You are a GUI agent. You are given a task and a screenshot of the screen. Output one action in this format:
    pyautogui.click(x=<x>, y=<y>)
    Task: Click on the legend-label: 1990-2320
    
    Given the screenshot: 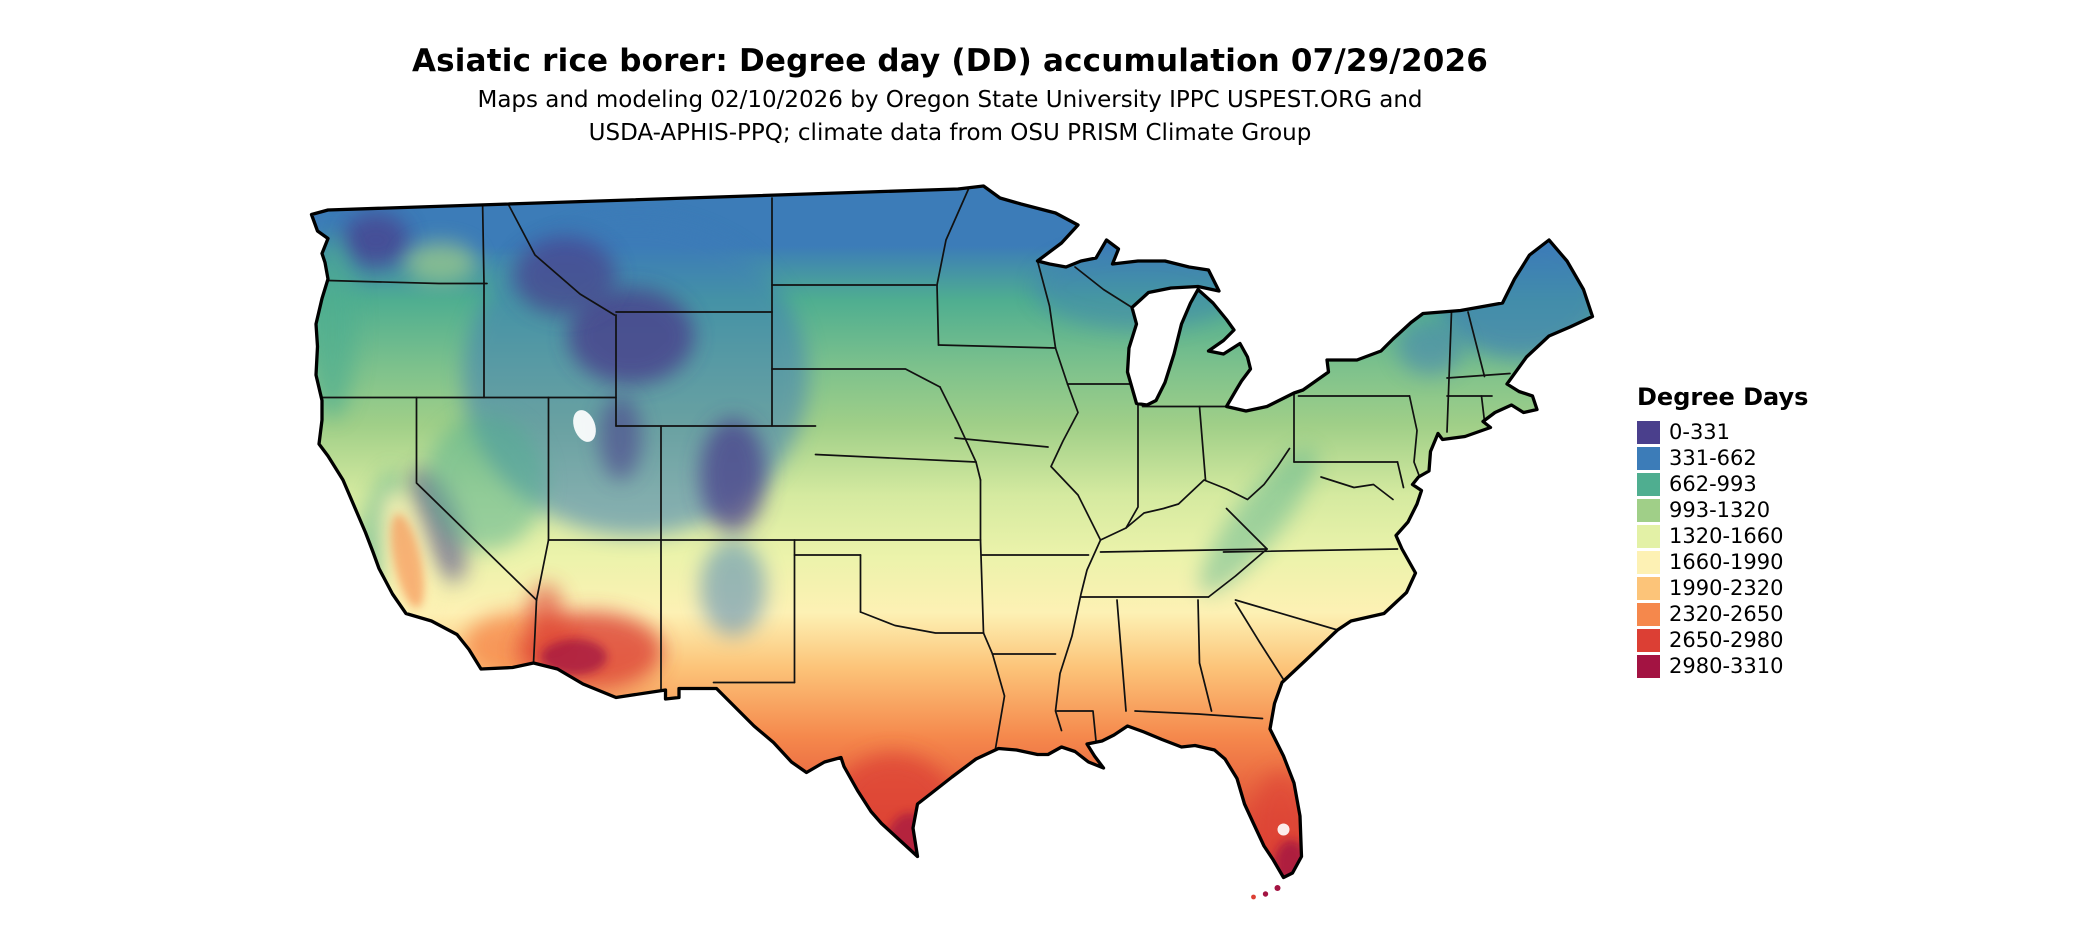 What is the action you would take?
    pyautogui.click(x=1726, y=587)
    